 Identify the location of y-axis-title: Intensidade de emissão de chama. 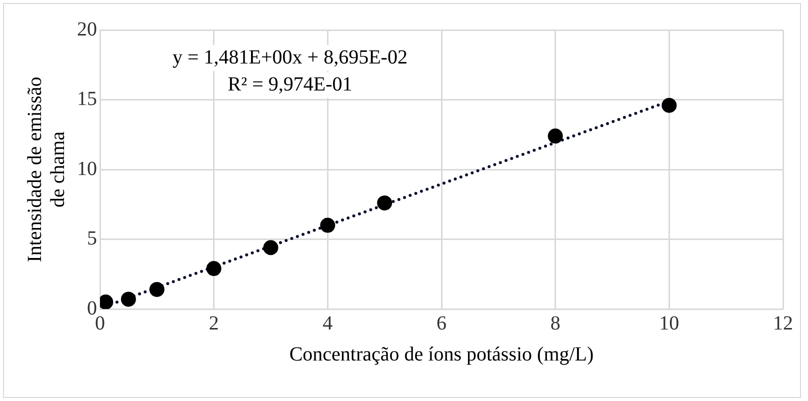
(46, 169).